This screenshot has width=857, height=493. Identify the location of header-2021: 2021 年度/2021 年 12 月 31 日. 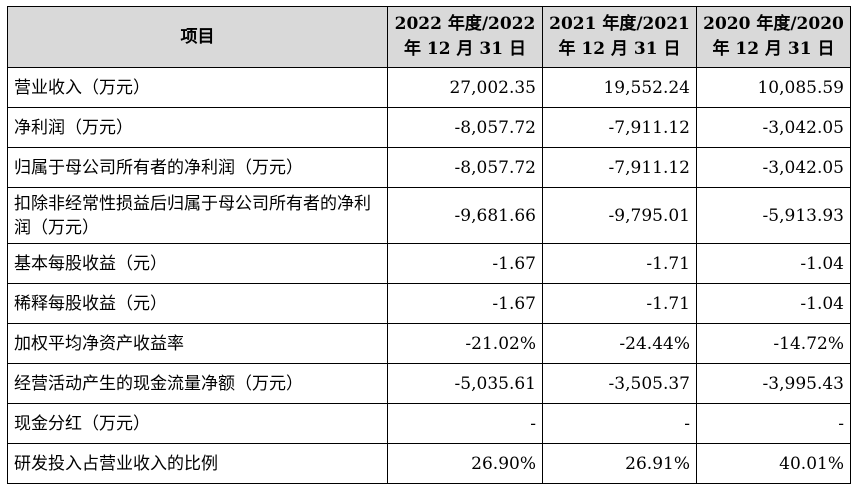
(619, 37).